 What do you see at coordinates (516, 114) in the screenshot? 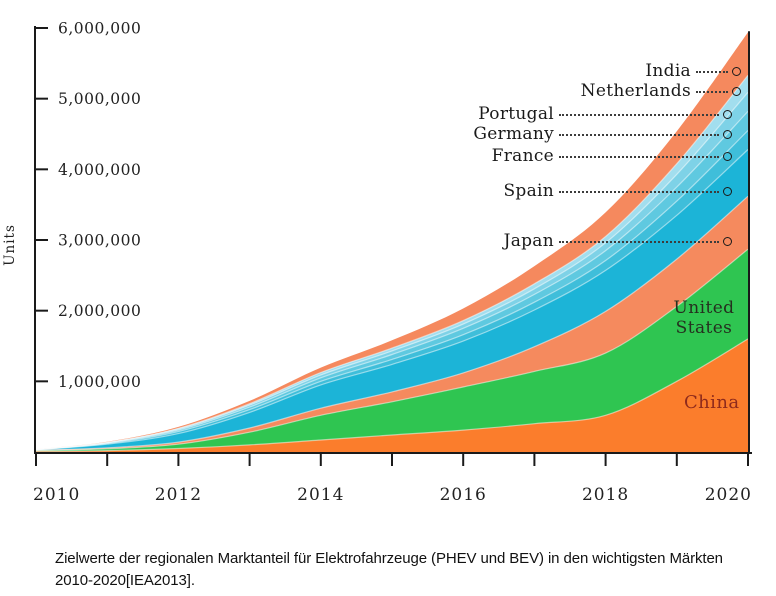
I see `callout-label-portugal: Portugal` at bounding box center [516, 114].